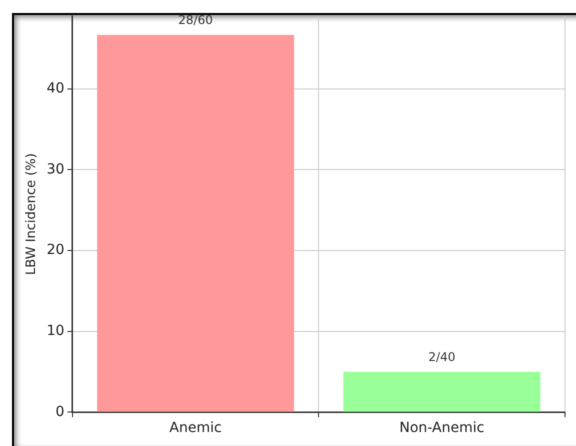  I want to click on y-tick-label: 20, so click(55, 250).